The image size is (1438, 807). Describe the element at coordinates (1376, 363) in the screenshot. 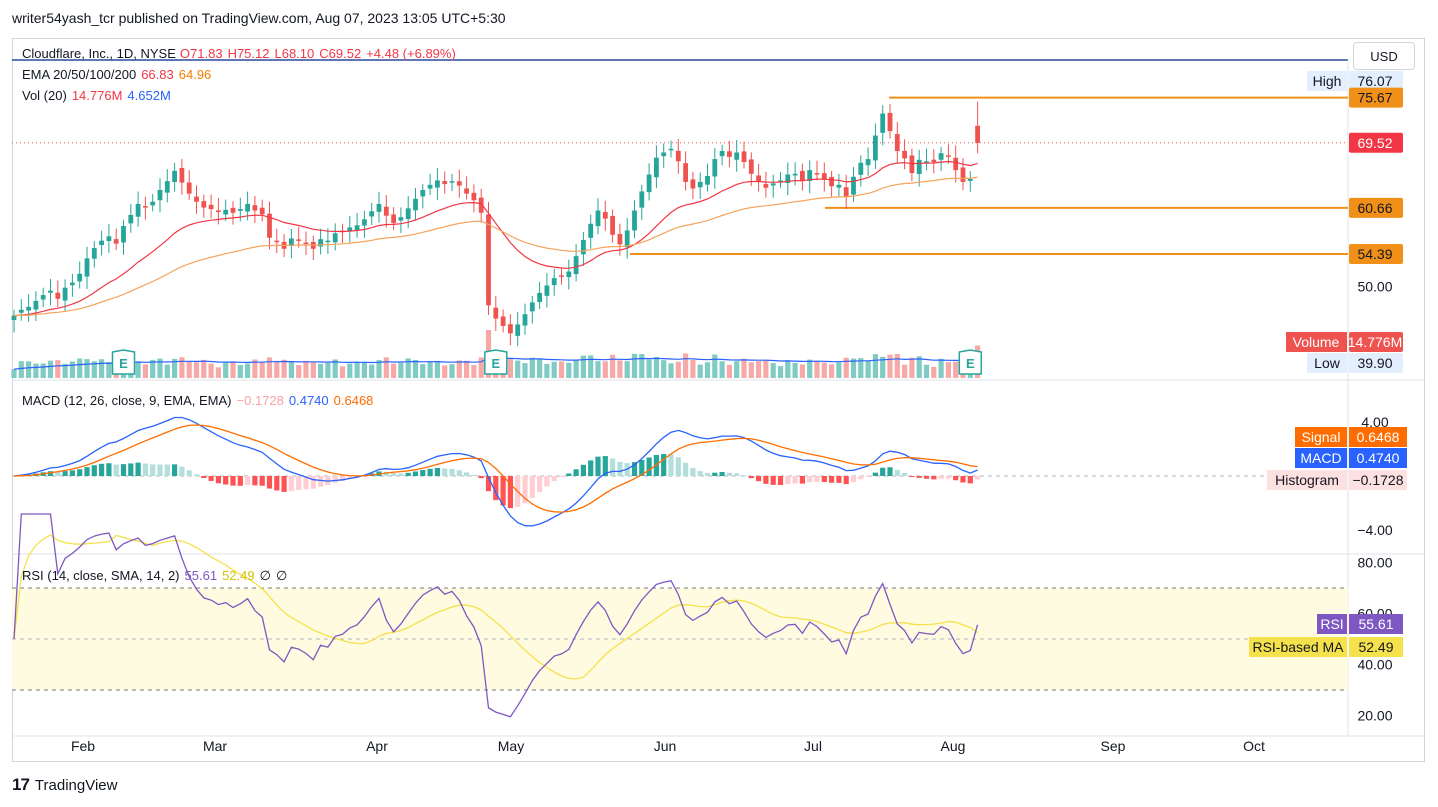

I see `low-value-label-bg` at that location.